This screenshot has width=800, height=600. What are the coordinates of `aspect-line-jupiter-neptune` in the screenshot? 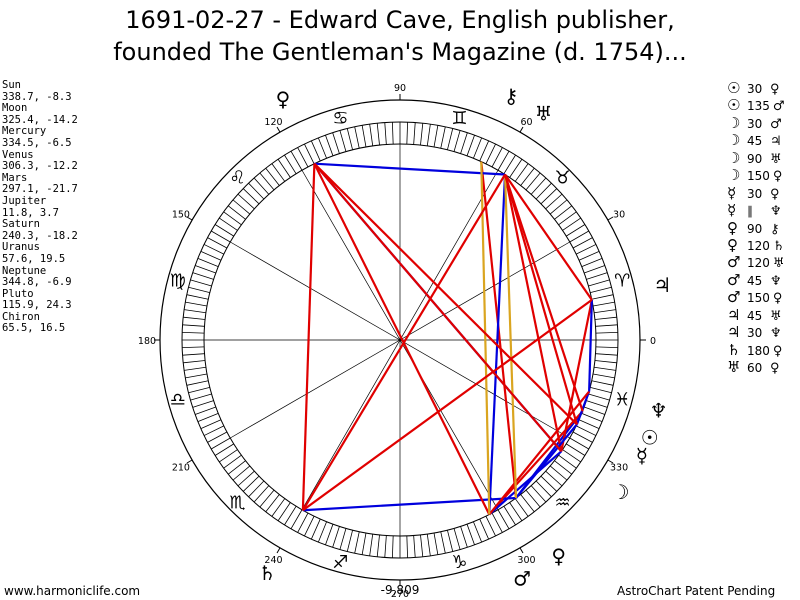 It's located at (590, 345).